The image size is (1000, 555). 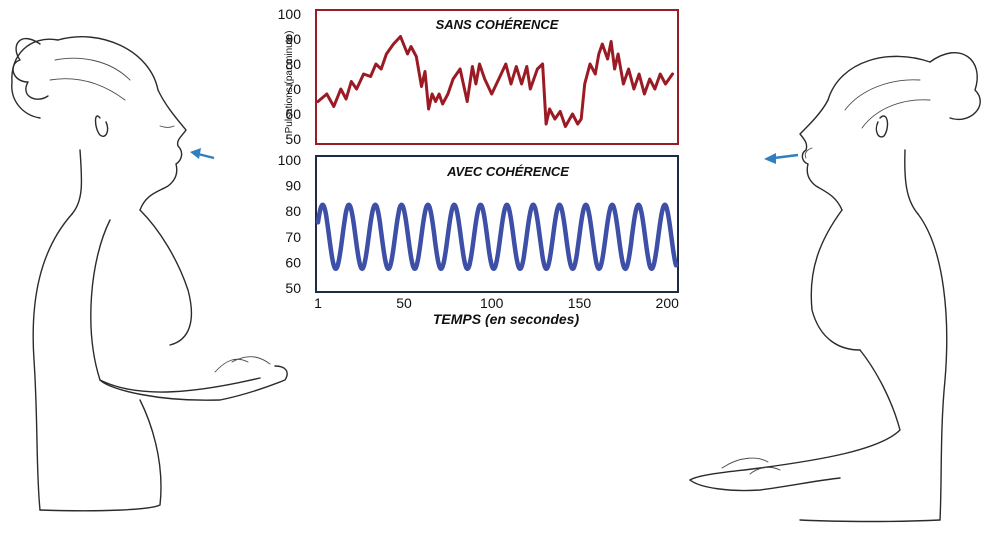 What do you see at coordinates (506, 319) in the screenshot?
I see `x-axis-title: TEMPS (en secondes)` at bounding box center [506, 319].